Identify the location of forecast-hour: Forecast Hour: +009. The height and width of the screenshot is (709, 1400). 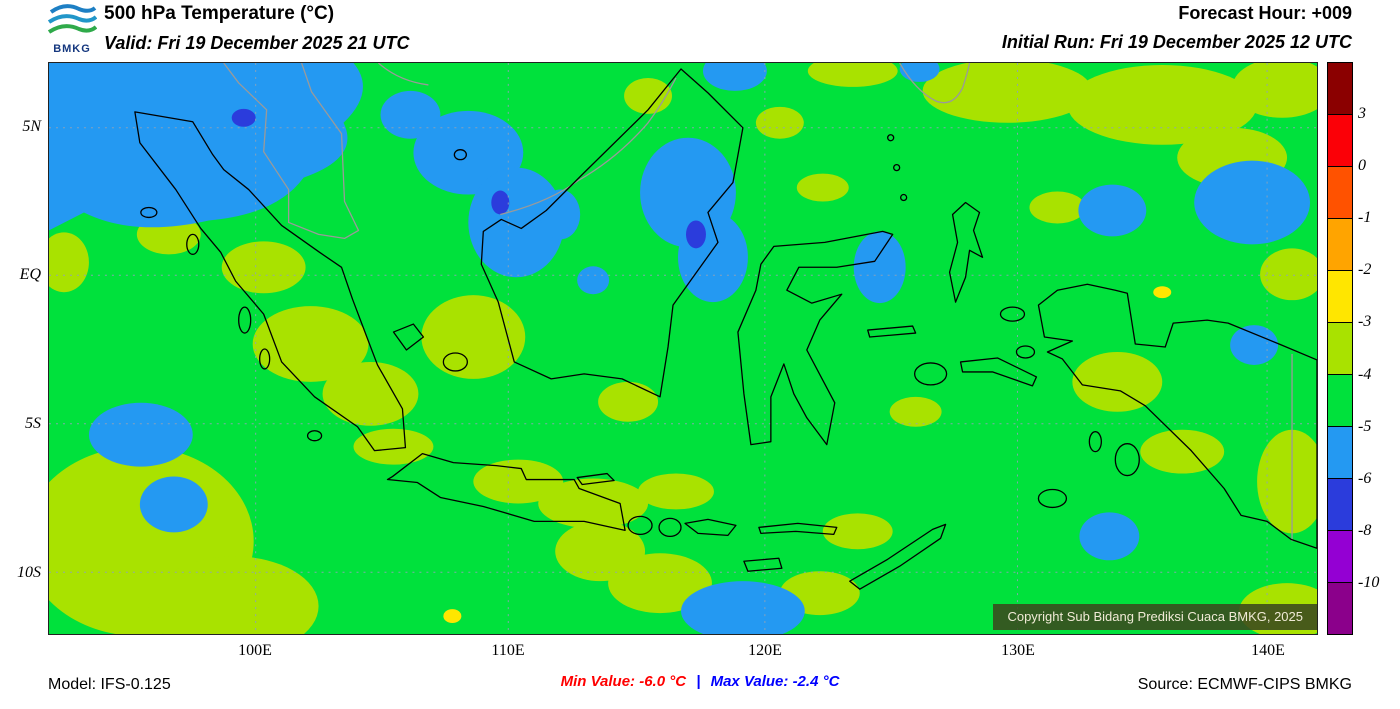
(1265, 13).